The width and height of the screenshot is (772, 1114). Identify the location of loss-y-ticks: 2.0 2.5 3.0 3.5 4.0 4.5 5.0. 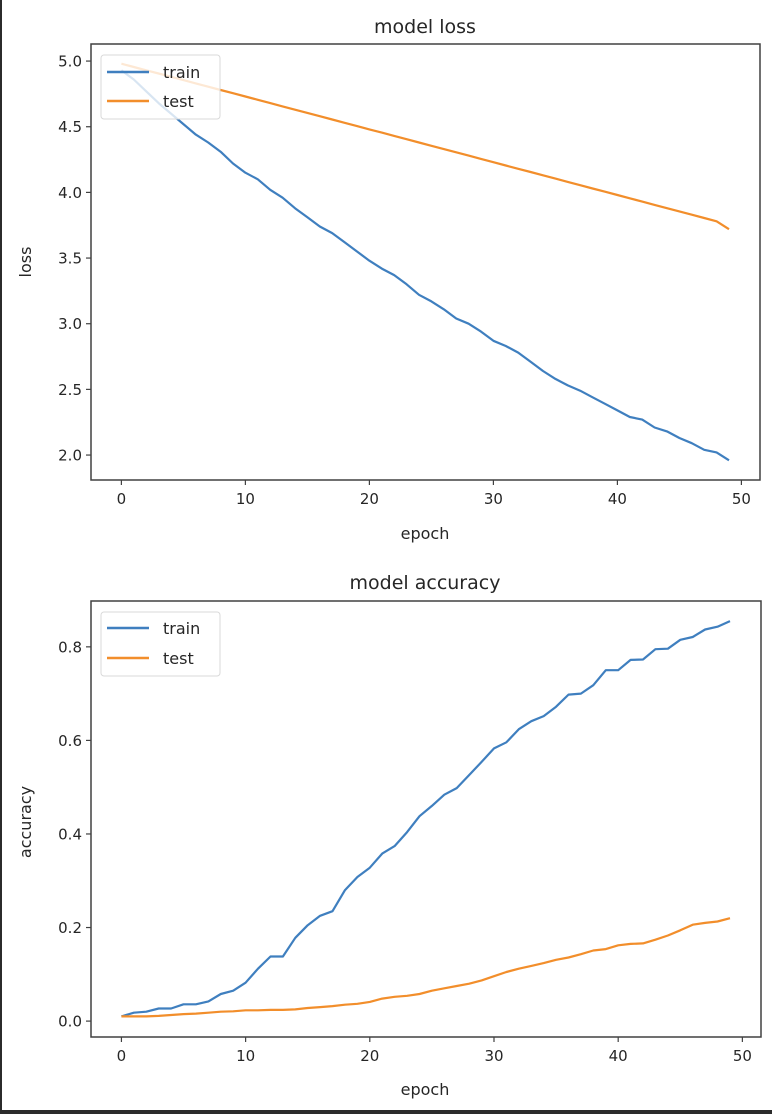
(74, 259).